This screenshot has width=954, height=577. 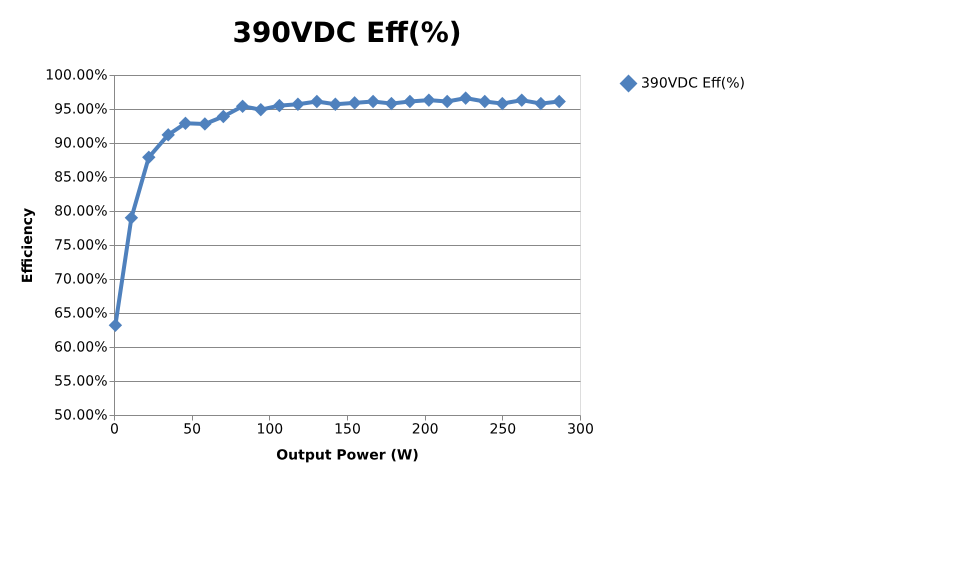 I want to click on x-tick-label: 150, so click(x=347, y=430).